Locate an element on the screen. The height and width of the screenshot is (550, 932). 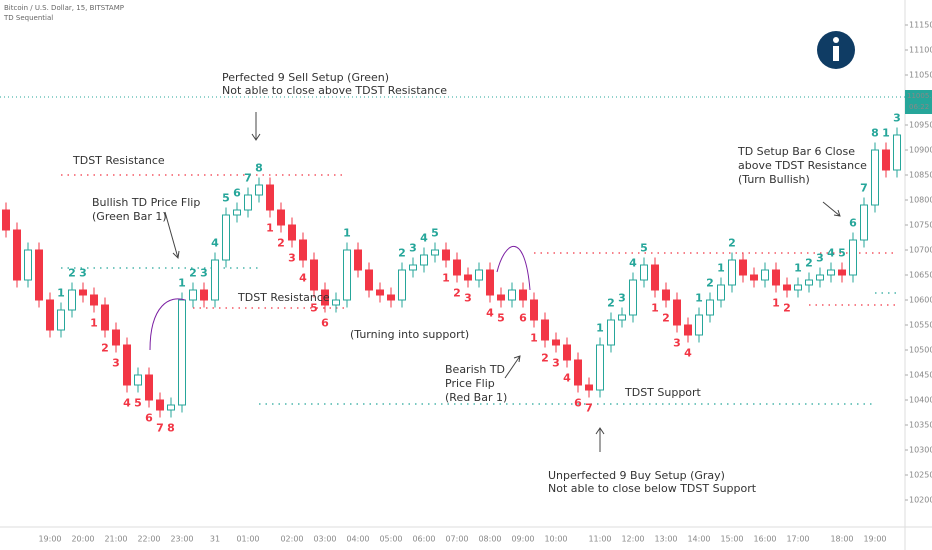
y-tick-label: 10400.00 is located at coordinates (920, 400).